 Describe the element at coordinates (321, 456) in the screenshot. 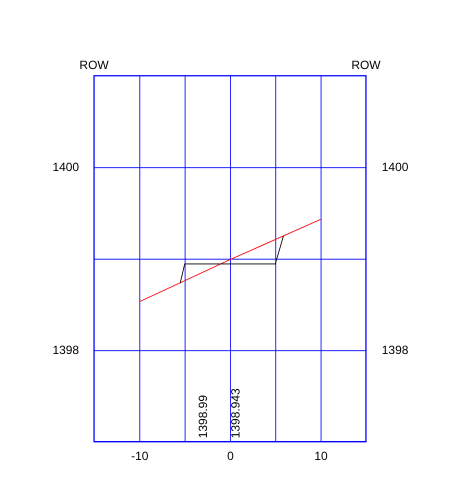

I see `x-tick-label: 10` at that location.